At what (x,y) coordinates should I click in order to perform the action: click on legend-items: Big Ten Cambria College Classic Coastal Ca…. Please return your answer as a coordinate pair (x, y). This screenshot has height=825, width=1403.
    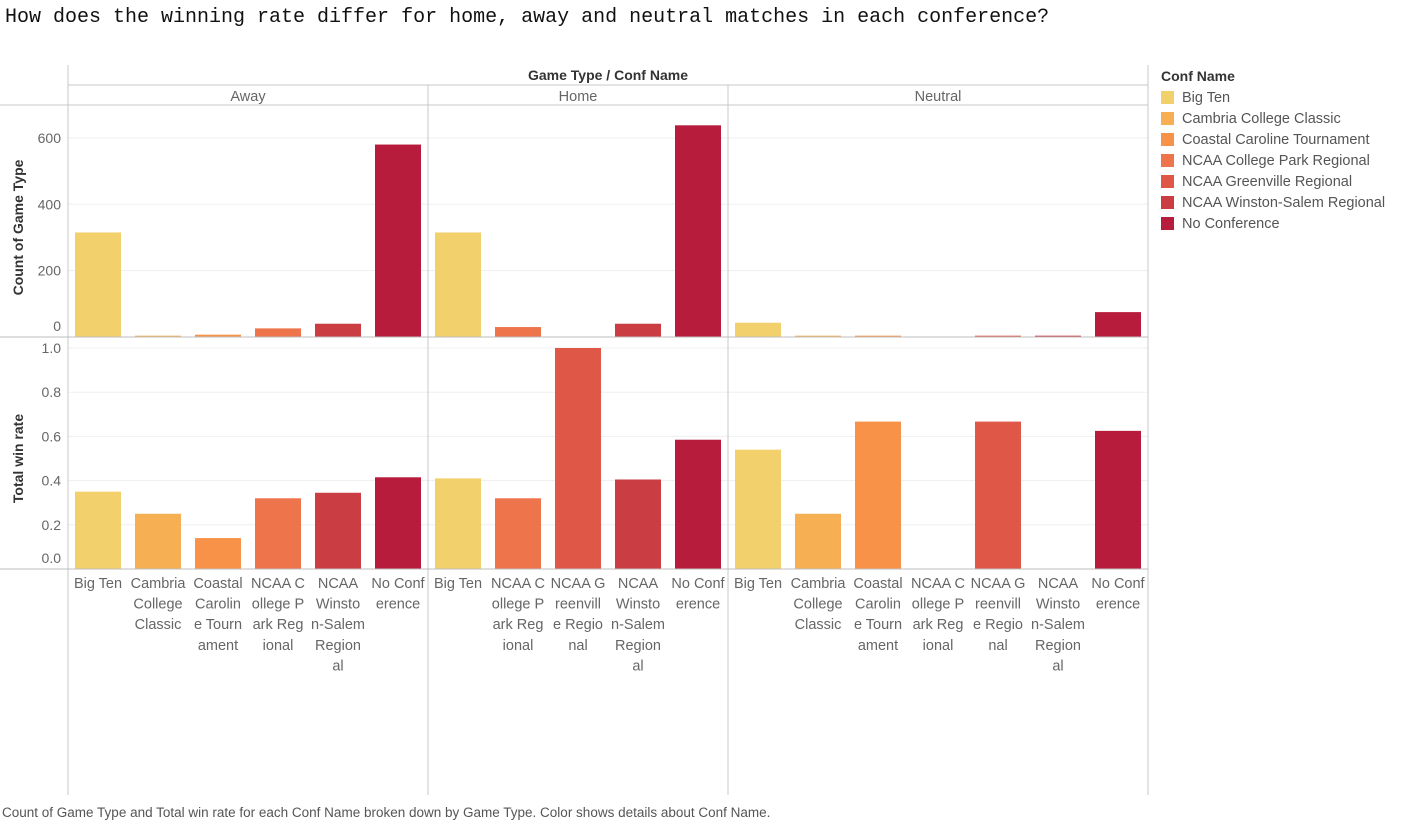
    Looking at the image, I should click on (1273, 160).